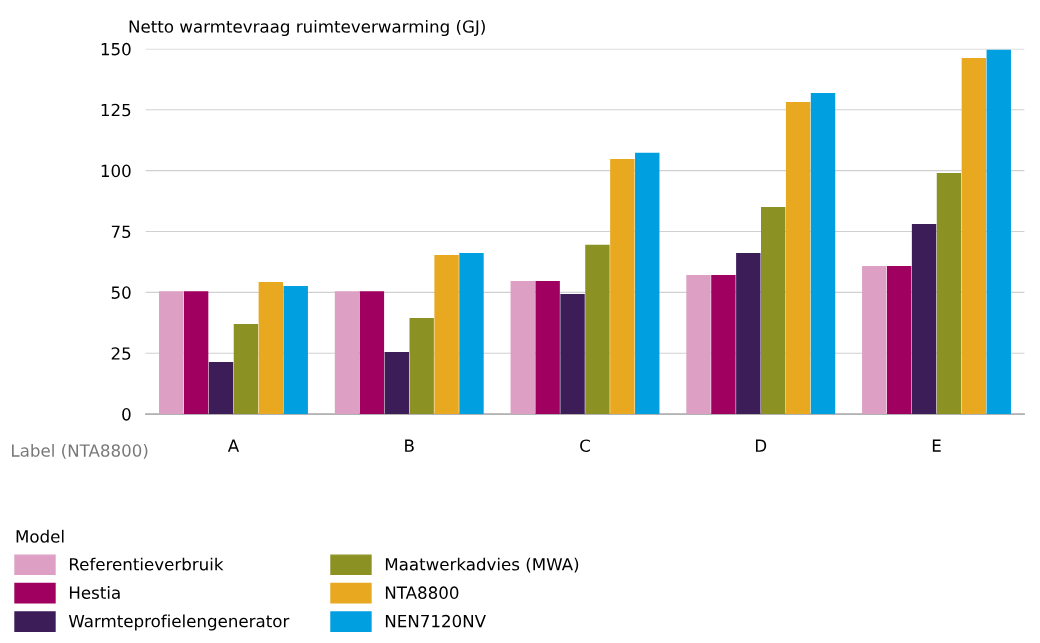 The height and width of the screenshot is (643, 1040). Describe the element at coordinates (121, 292) in the screenshot. I see `y-tick-label: 50` at that location.